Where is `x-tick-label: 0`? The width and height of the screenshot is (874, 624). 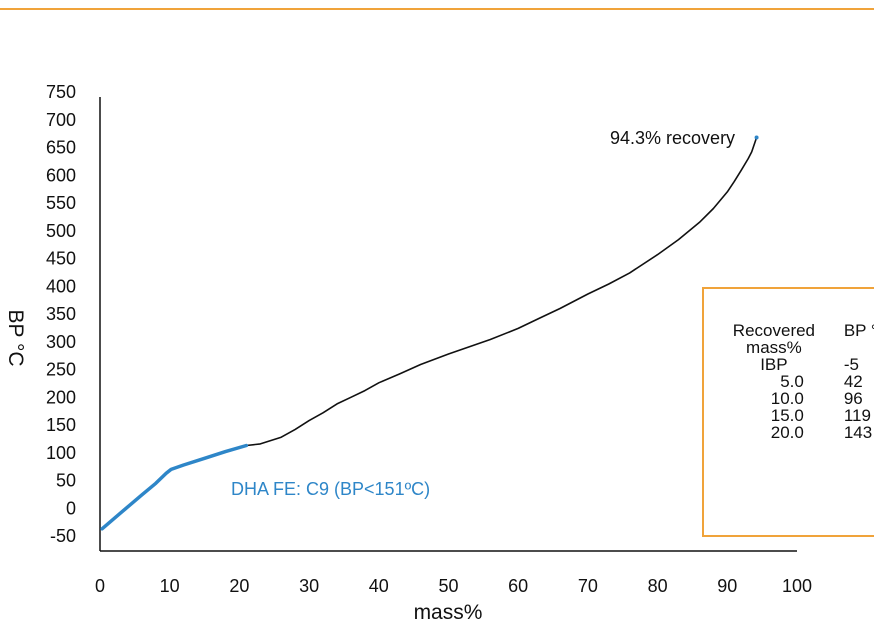 x-tick-label: 0 is located at coordinates (100, 586).